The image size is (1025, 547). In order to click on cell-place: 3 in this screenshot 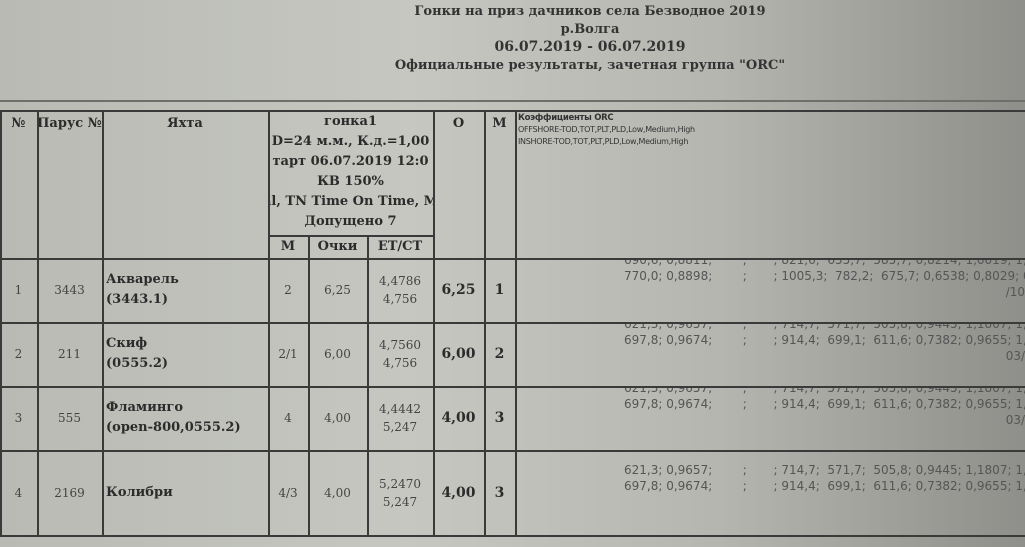, I will do `click(499, 418)`.